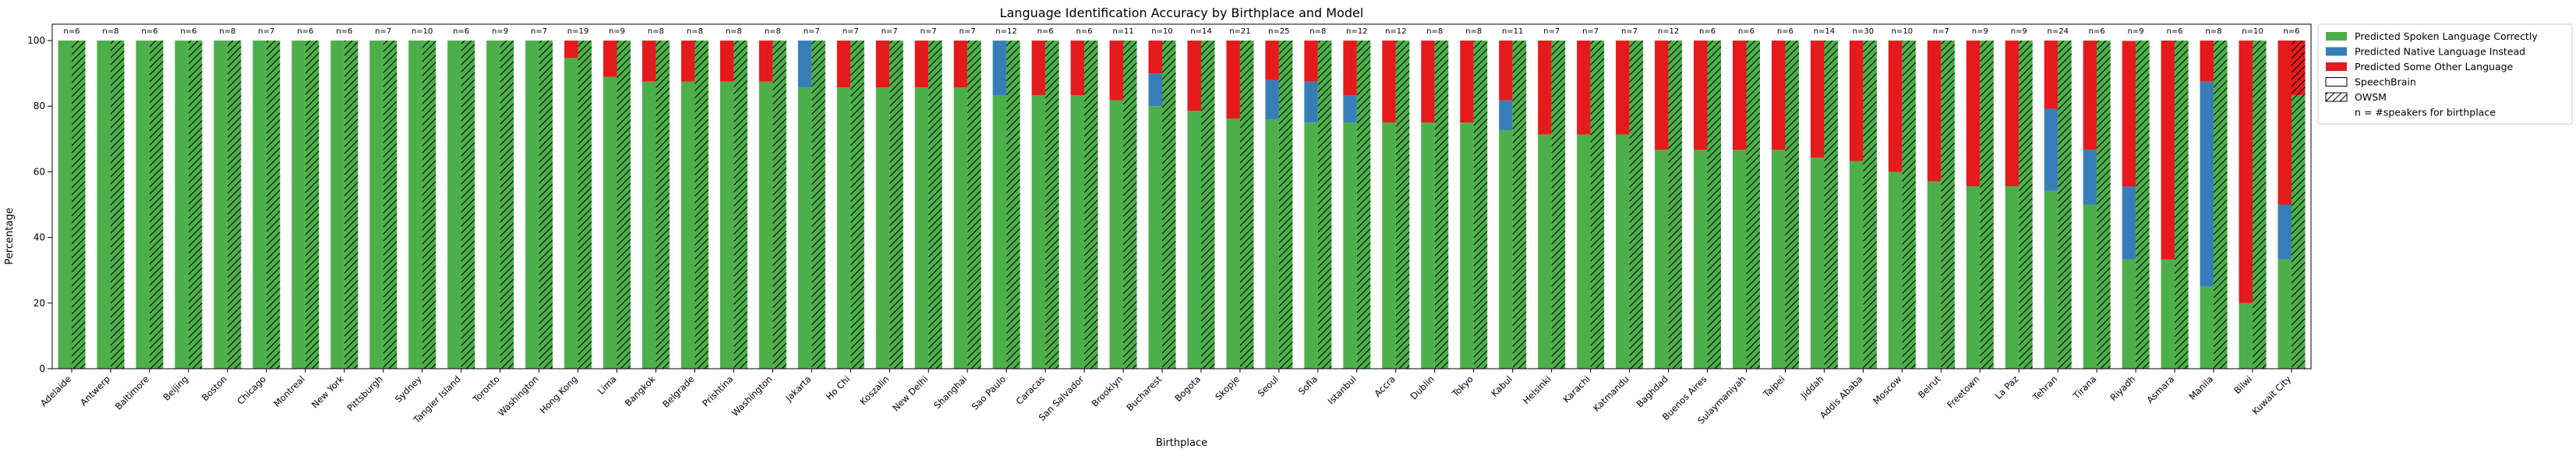 The image size is (2576, 456). I want to click on x-tick-label: Kuwait City, so click(2272, 395).